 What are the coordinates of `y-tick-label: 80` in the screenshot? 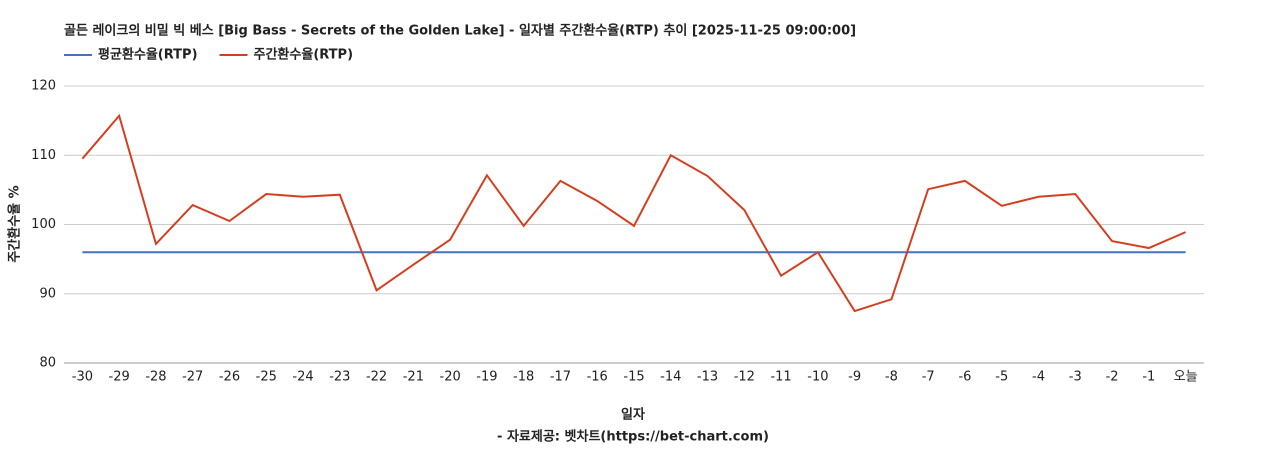 It's located at (47, 363).